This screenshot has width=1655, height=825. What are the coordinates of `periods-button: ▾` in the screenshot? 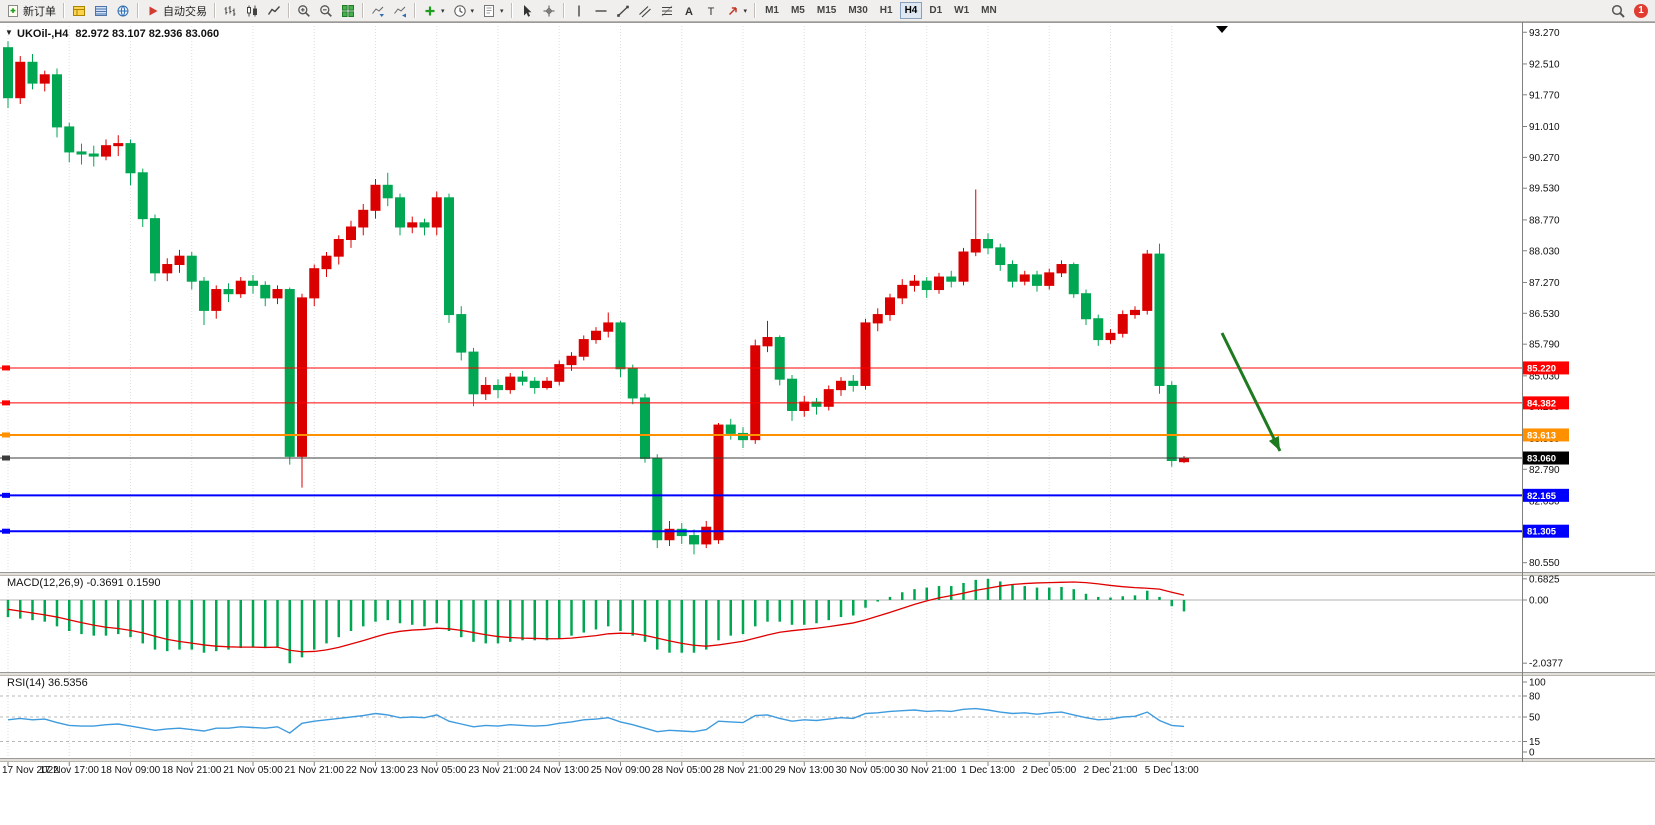 It's located at (464, 11).